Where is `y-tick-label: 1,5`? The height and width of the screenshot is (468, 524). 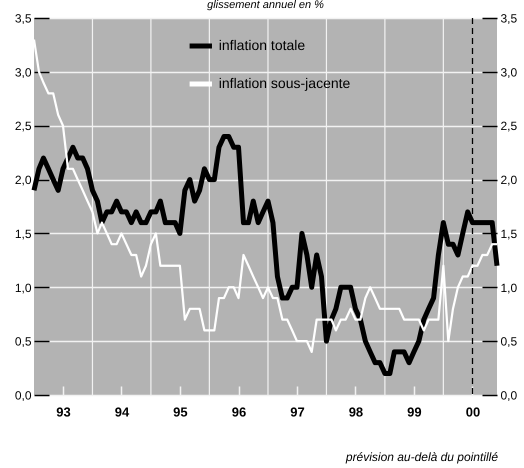
y-tick-label: 1,5 is located at coordinates (23, 233).